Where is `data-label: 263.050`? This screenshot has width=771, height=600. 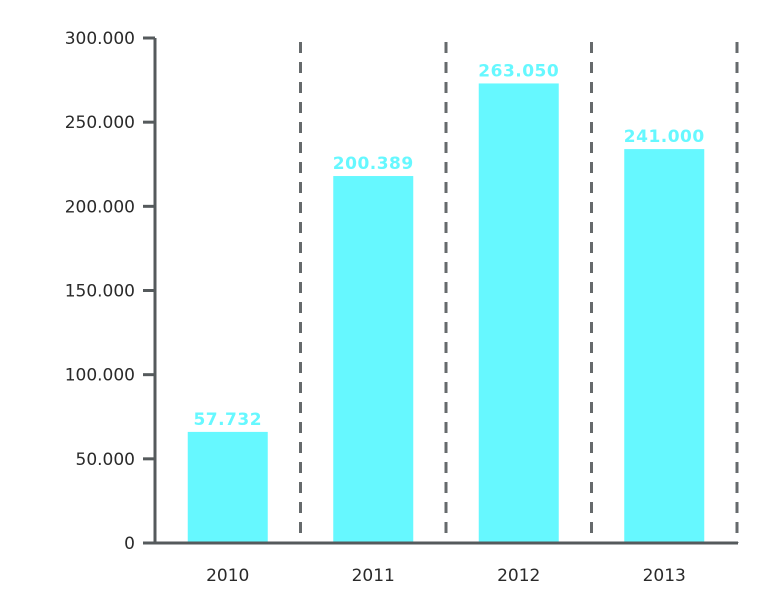
data-label: 263.050 is located at coordinates (518, 71).